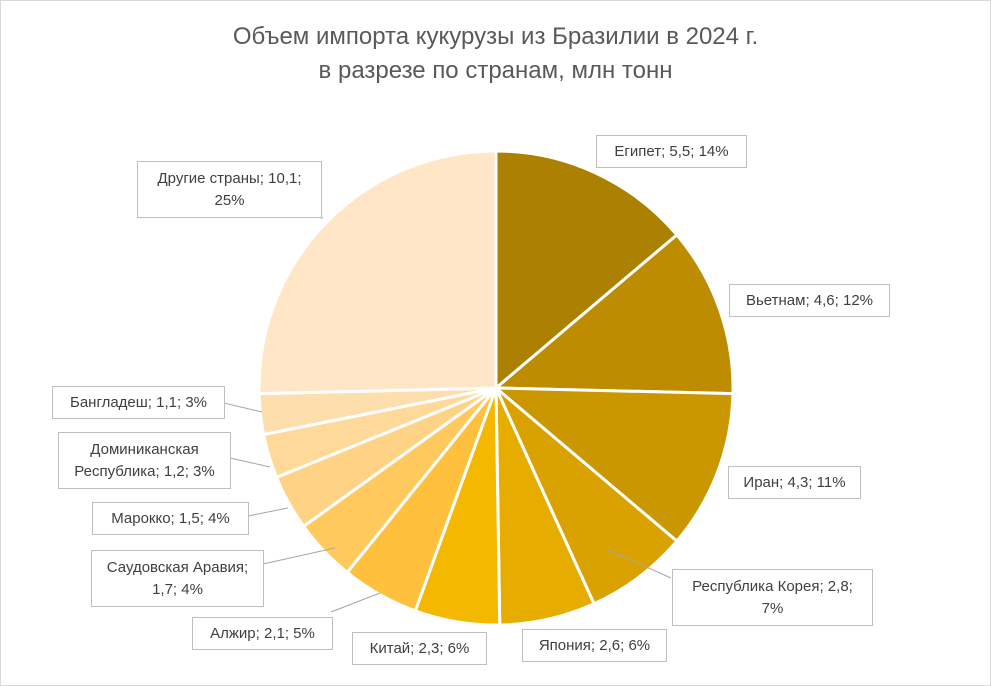 This screenshot has height=686, width=991. I want to click on data-label-text: Марокко; 1,5; 4%, so click(170, 518).